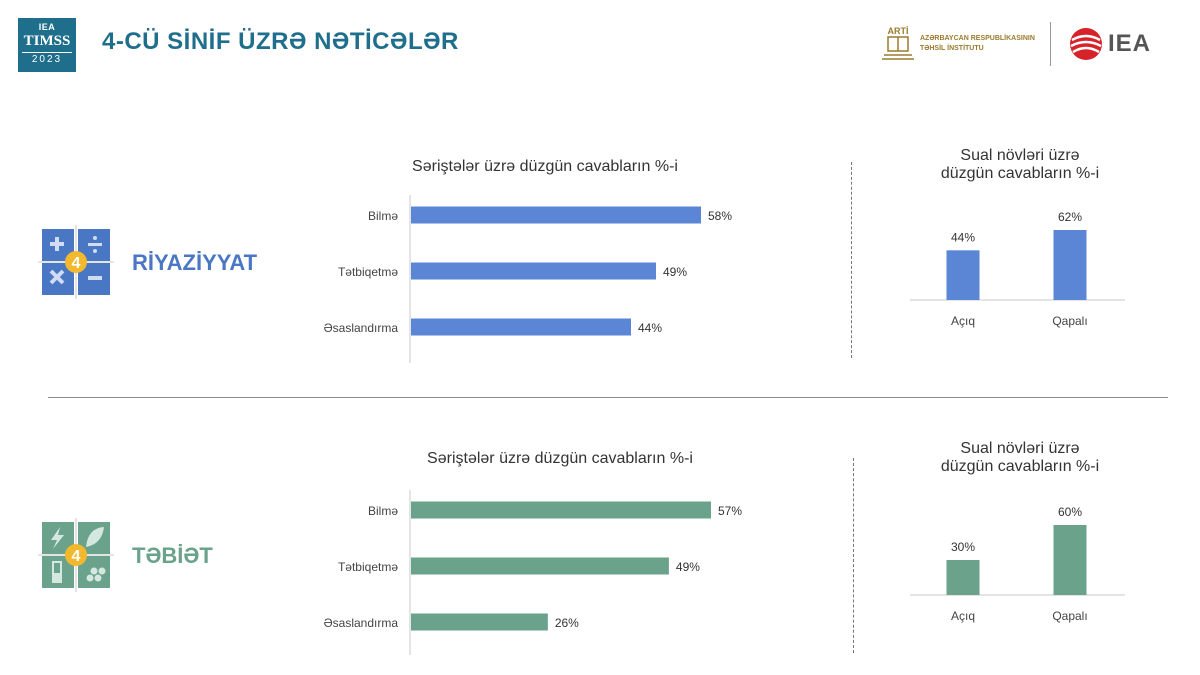 Image resolution: width=1200 pixels, height=675 pixels. What do you see at coordinates (361, 623) in the screenshot?
I see `science-competency-sasland-rma-category-label: Əsaslandırma` at bounding box center [361, 623].